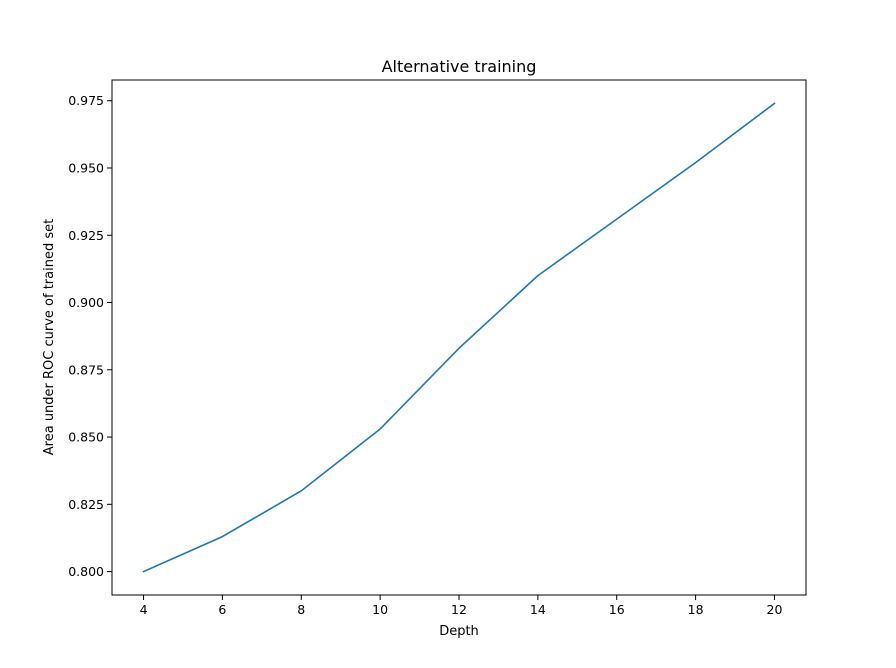 This screenshot has width=896, height=668. Describe the element at coordinates (380, 609) in the screenshot. I see `x-tick-label-10: 10` at that location.